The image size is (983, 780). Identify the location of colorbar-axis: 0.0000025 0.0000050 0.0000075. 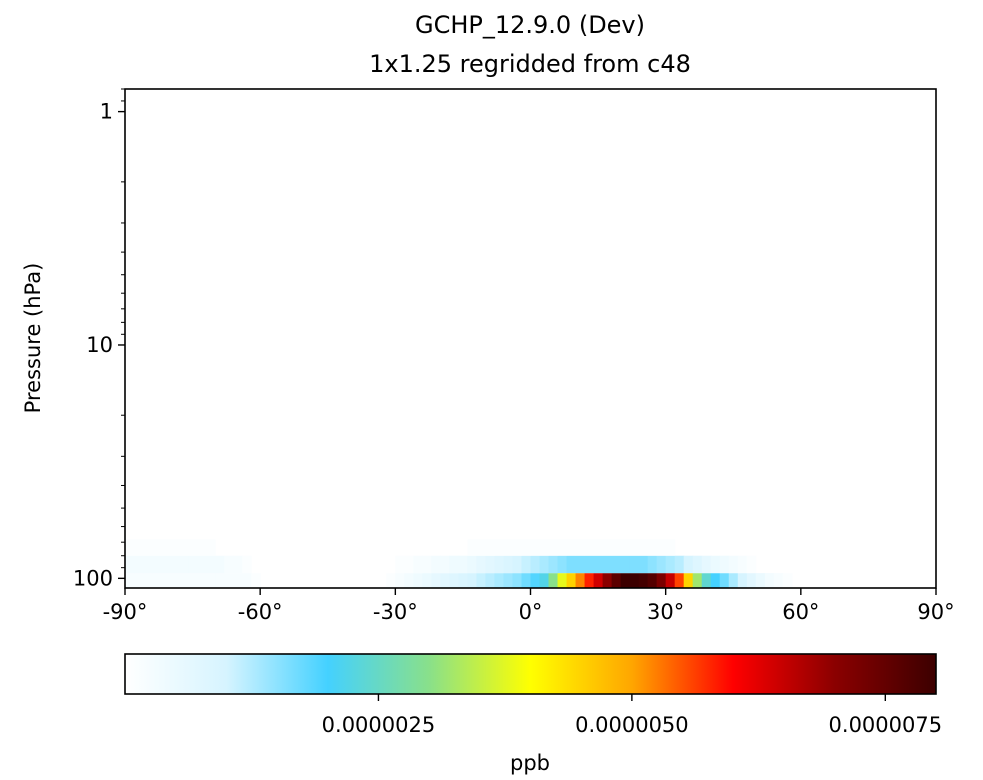
(632, 715).